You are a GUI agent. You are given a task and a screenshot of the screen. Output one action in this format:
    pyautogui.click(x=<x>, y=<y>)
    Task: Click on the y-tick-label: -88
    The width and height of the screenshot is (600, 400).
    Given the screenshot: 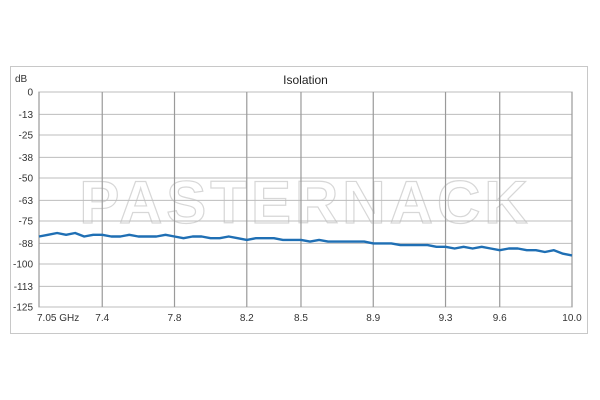 What is the action you would take?
    pyautogui.click(x=26, y=244)
    